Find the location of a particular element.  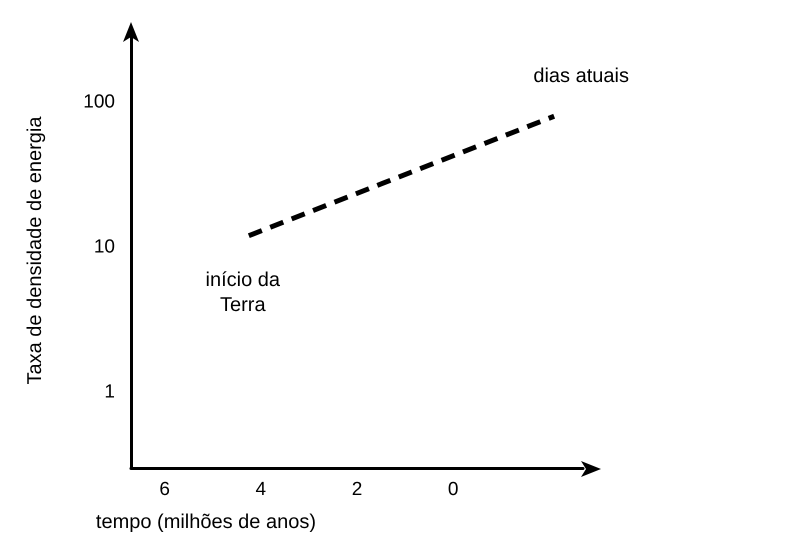

x-tick-label: 6 is located at coordinates (164, 489).